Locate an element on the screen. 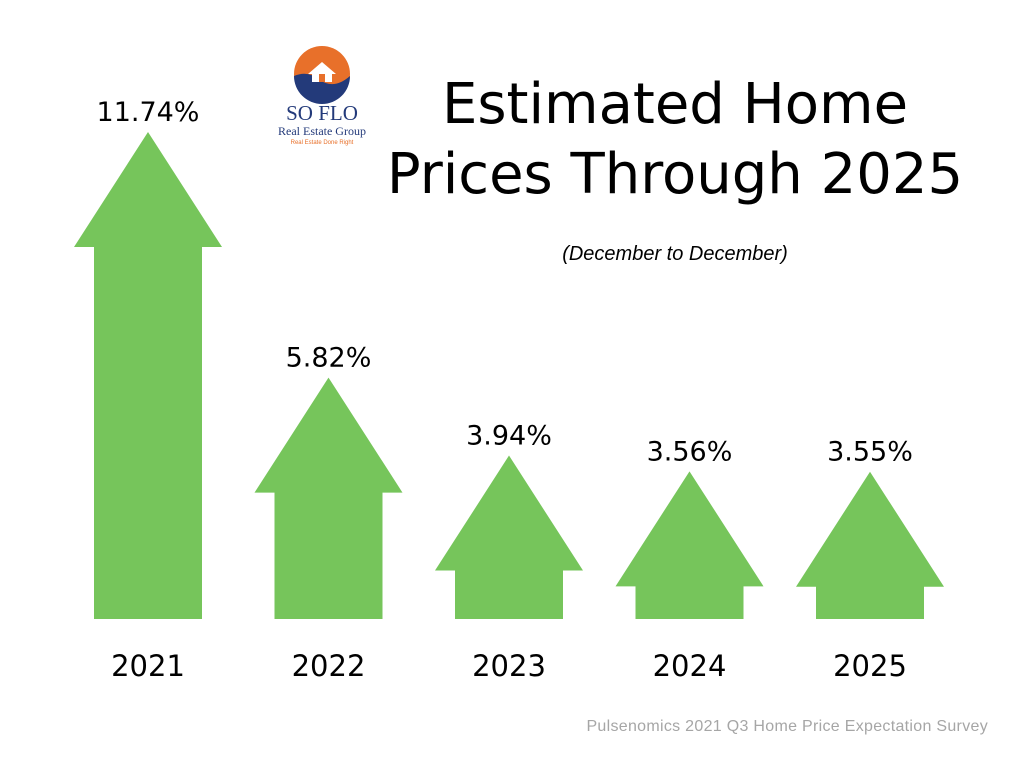 The width and height of the screenshot is (1024, 768). arrow-bar-2022 is located at coordinates (328, 498).